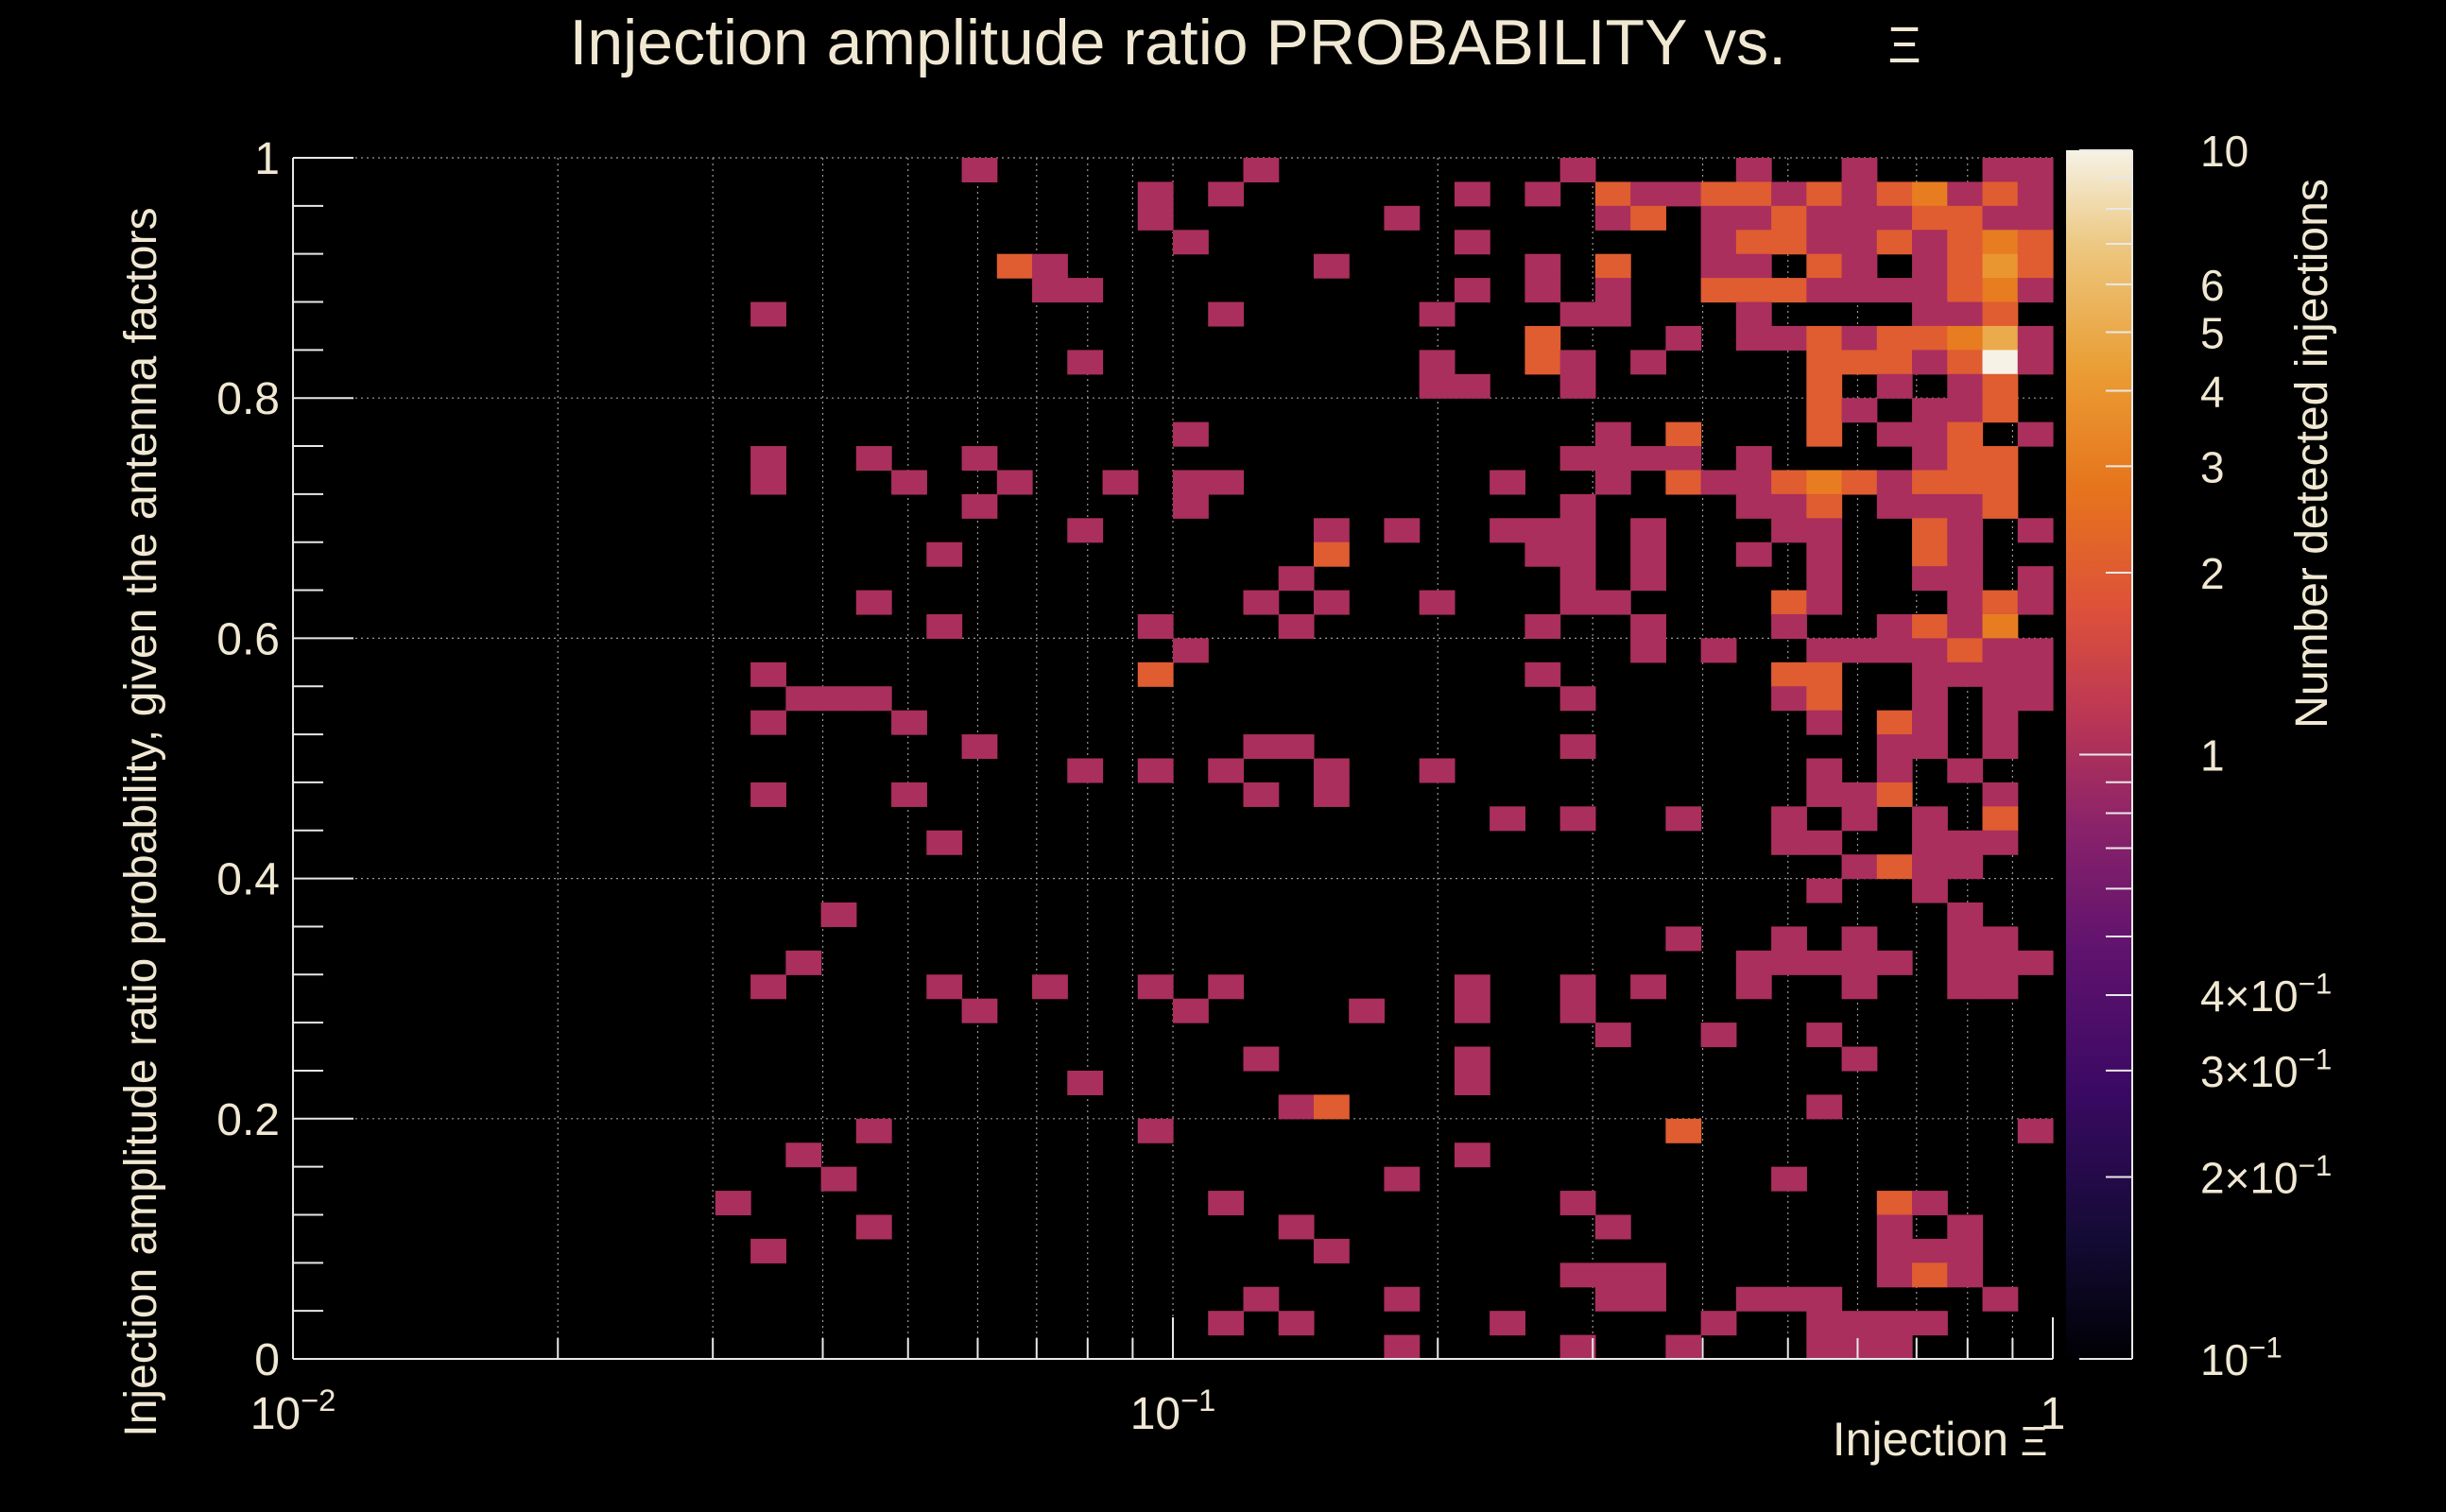 Image resolution: width=2446 pixels, height=1512 pixels. What do you see at coordinates (2212, 285) in the screenshot?
I see `z-tick-label: 6` at bounding box center [2212, 285].